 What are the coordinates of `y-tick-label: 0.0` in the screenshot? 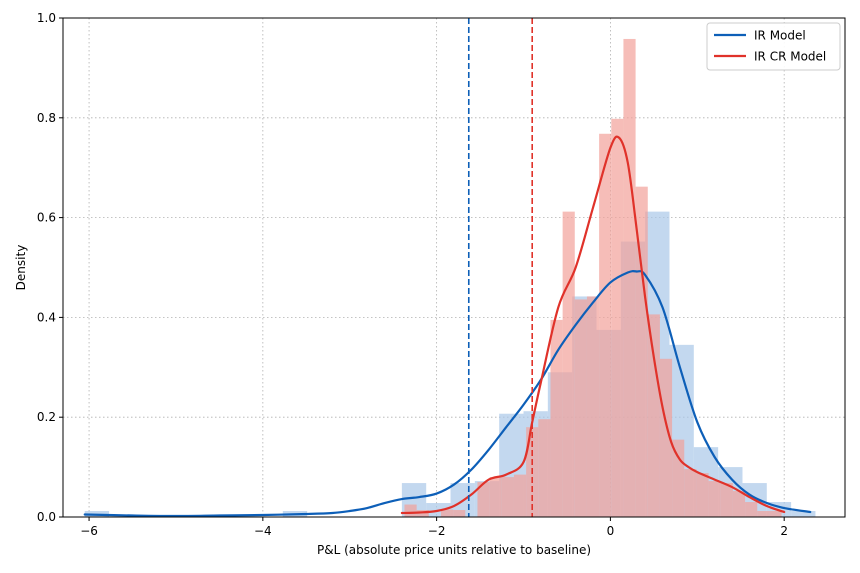 It's located at (46, 517).